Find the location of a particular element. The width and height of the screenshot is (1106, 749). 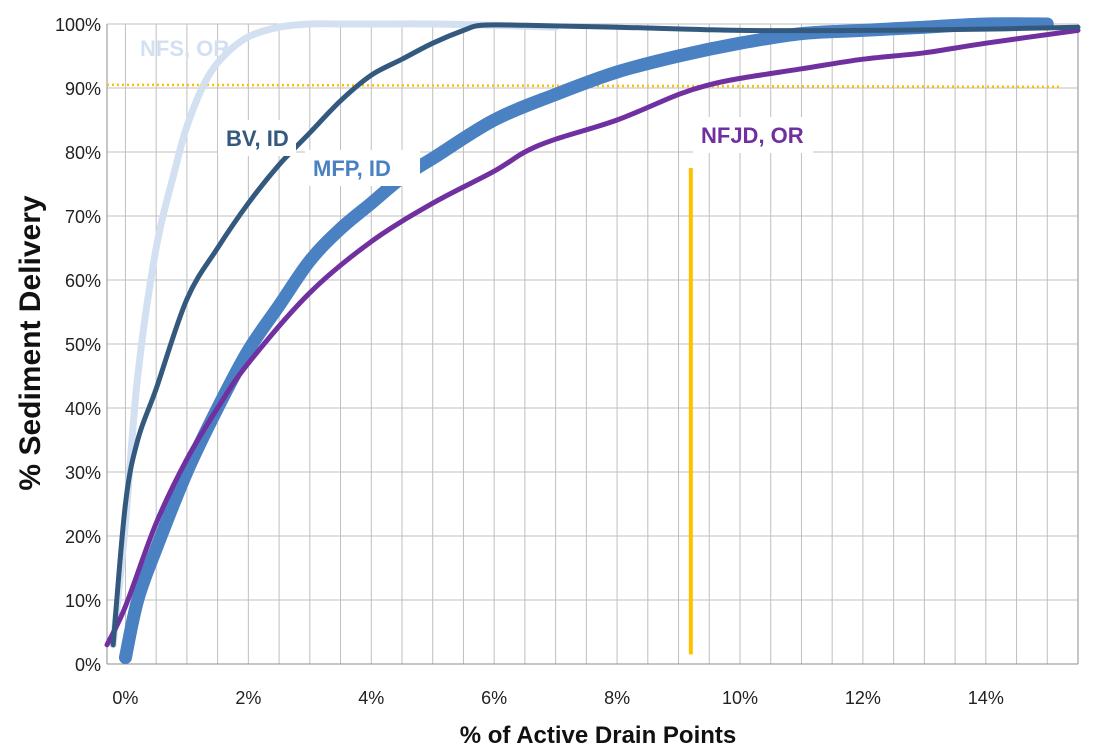

y-tick-label: 20% is located at coordinates (83, 537).